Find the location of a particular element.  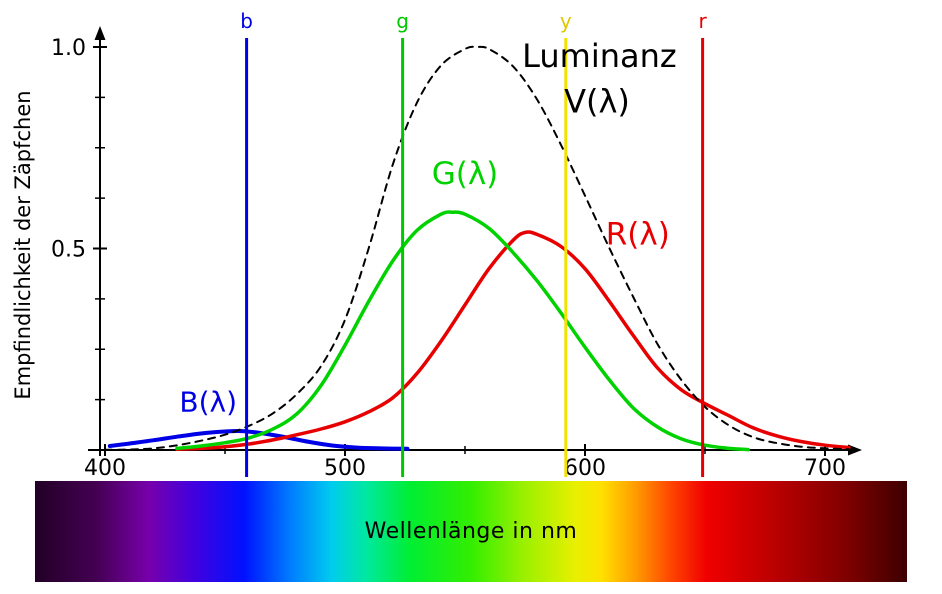

x-tick-label: 400 is located at coordinates (105, 468).